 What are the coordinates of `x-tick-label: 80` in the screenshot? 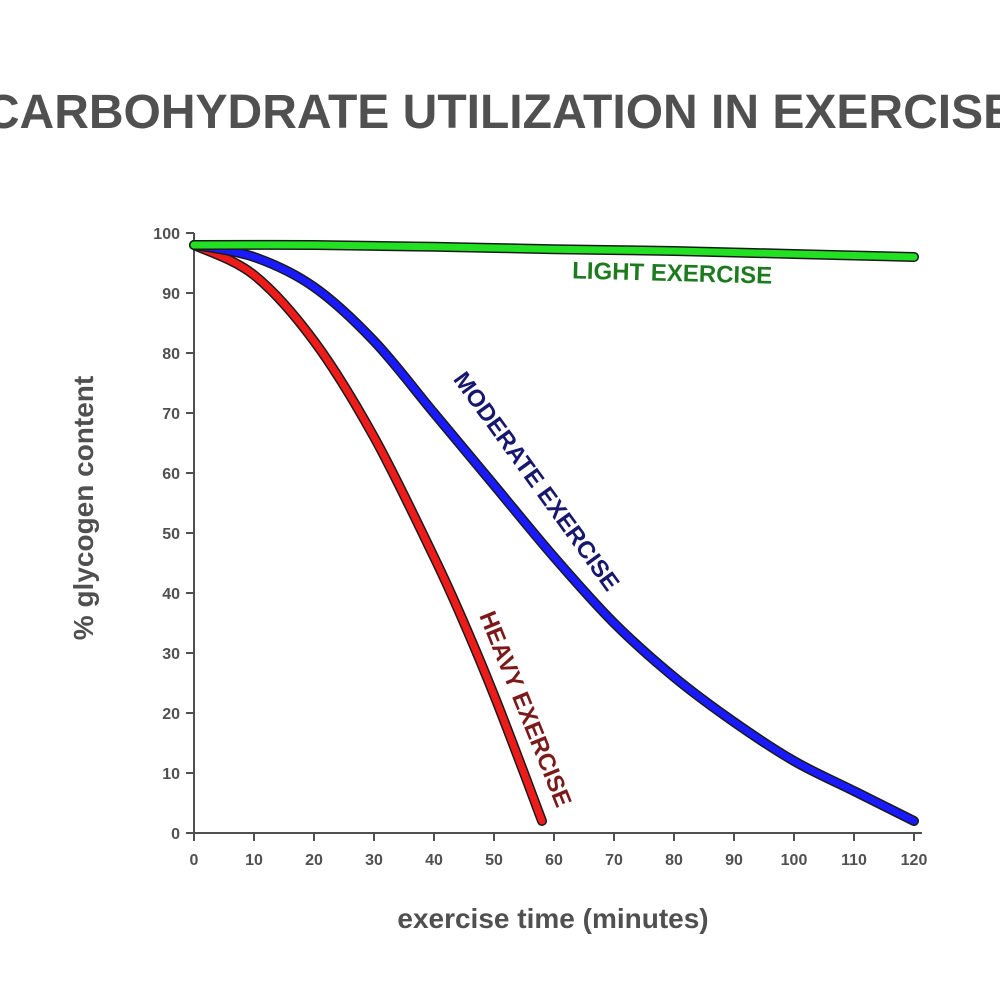 It's located at (674, 860).